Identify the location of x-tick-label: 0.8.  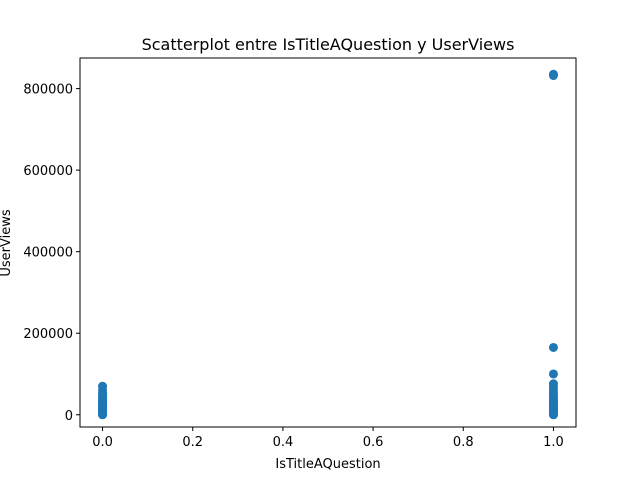
(463, 442).